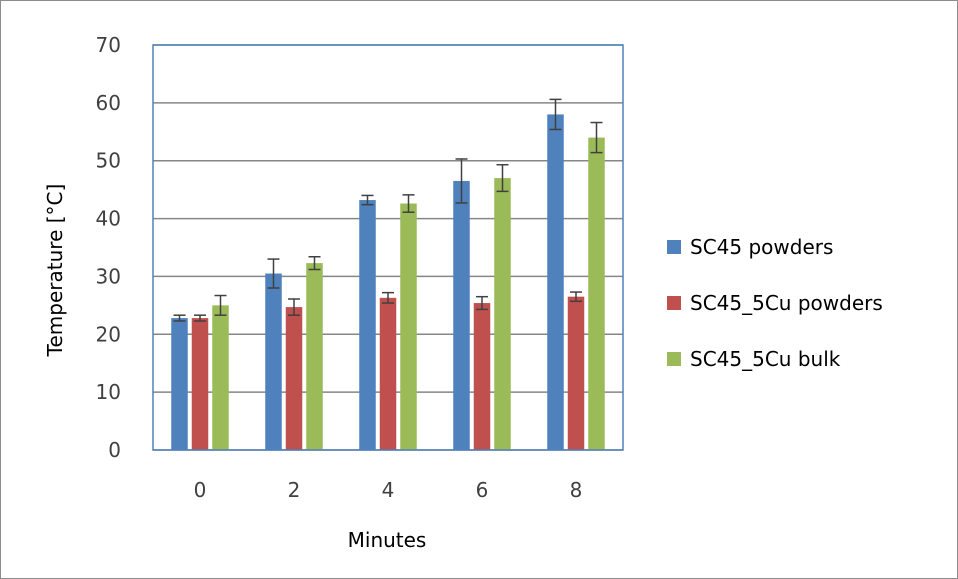 This screenshot has height=579, width=958. I want to click on y-tick-label: 20, so click(108, 334).